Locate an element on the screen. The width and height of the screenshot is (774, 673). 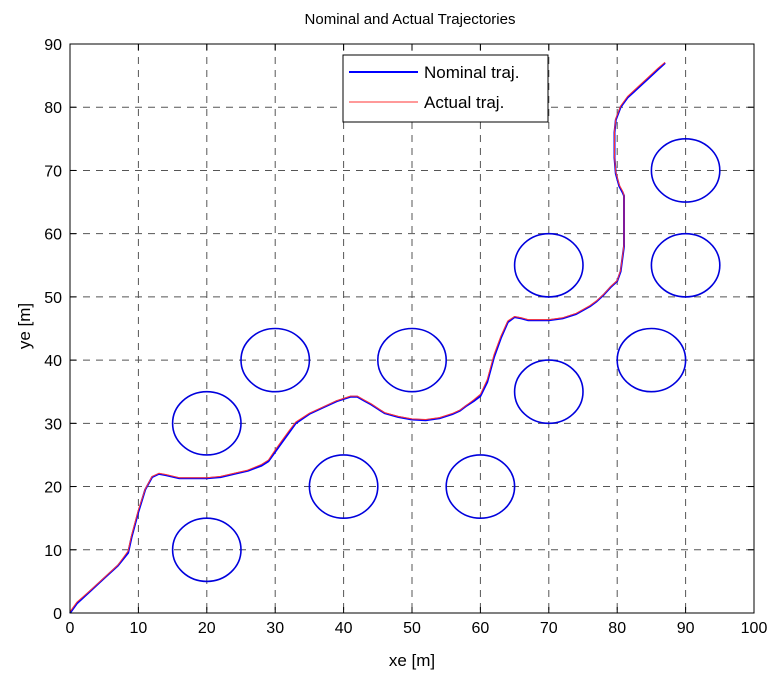
legend-box is located at coordinates (445, 88).